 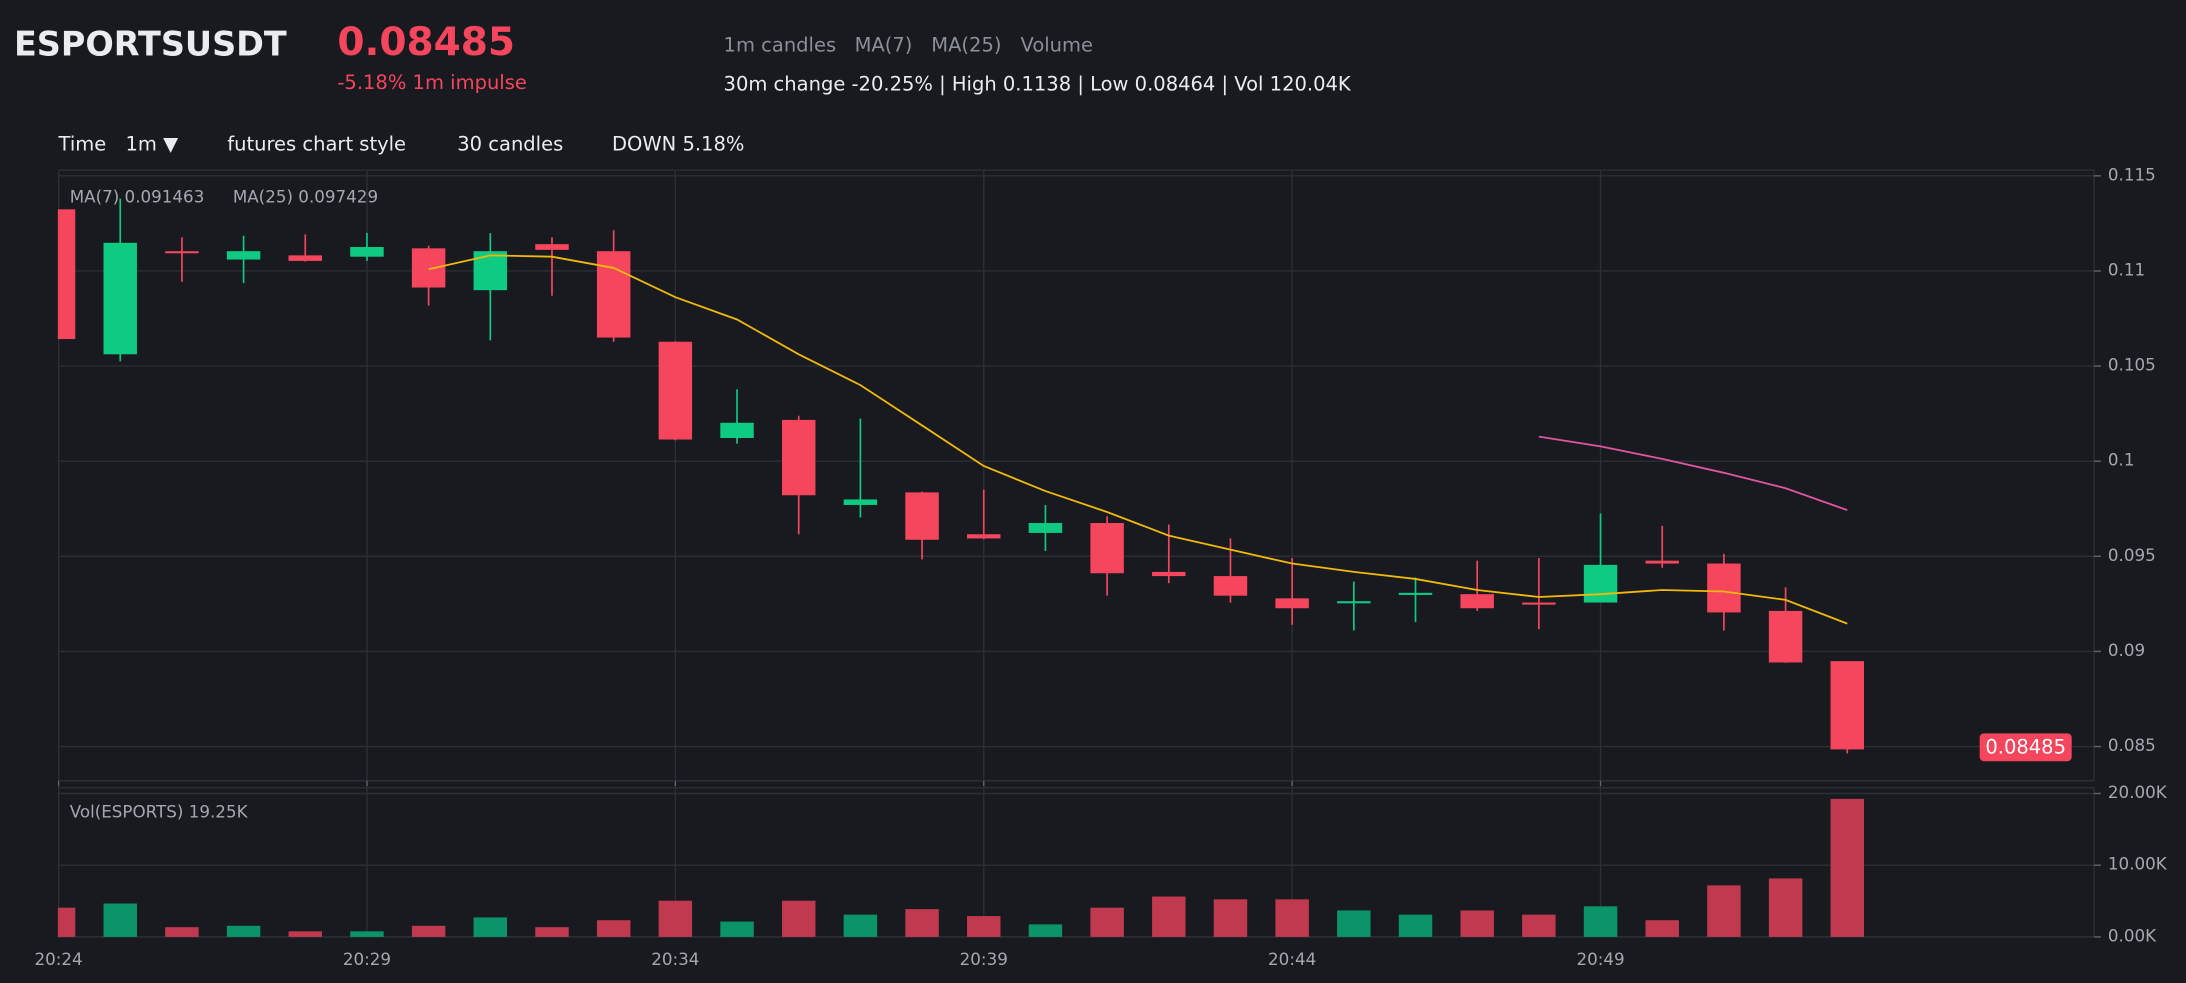 I want to click on time-label: Time, so click(x=82, y=144).